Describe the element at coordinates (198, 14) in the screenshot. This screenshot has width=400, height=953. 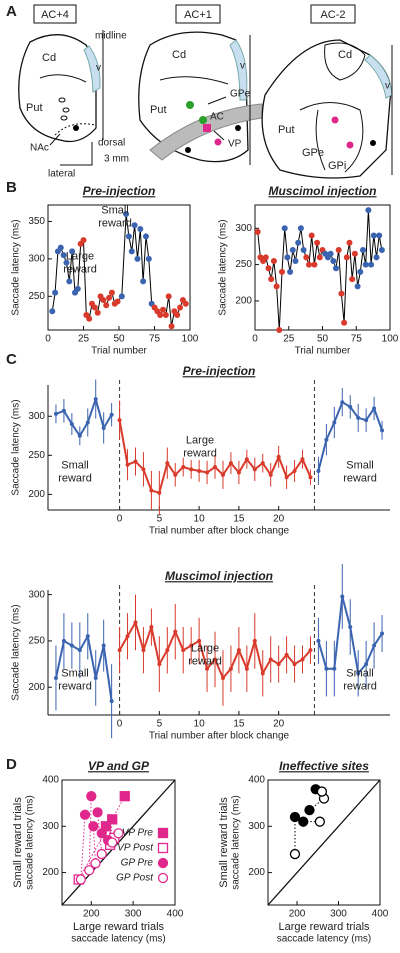
I see `section-box` at that location.